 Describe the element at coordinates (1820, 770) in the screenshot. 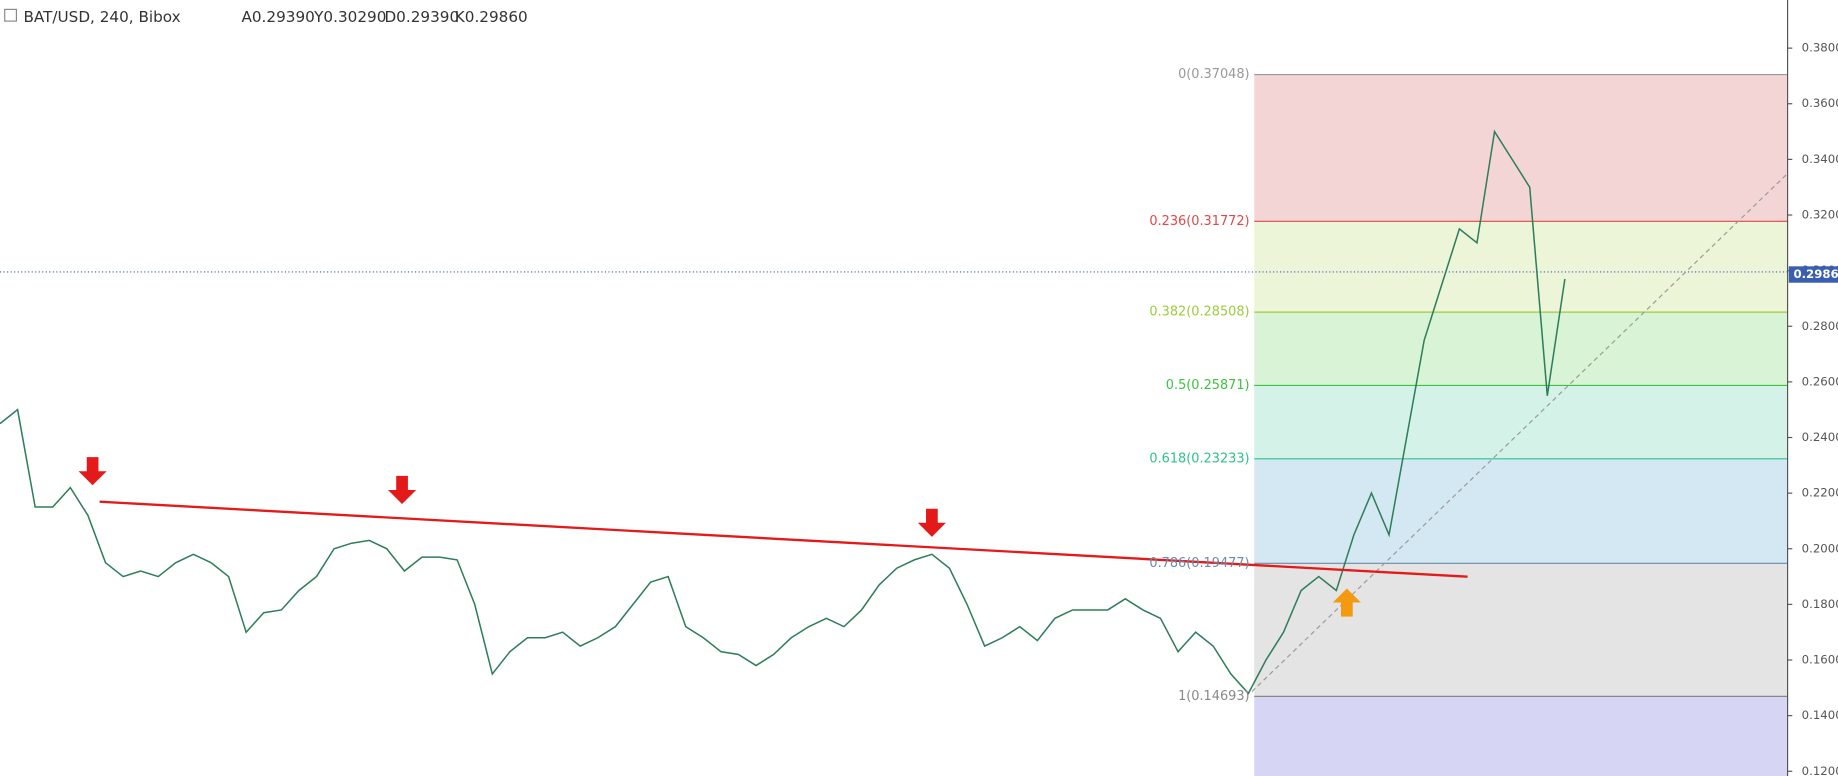

I see `y-tick-label: 0.12000` at that location.